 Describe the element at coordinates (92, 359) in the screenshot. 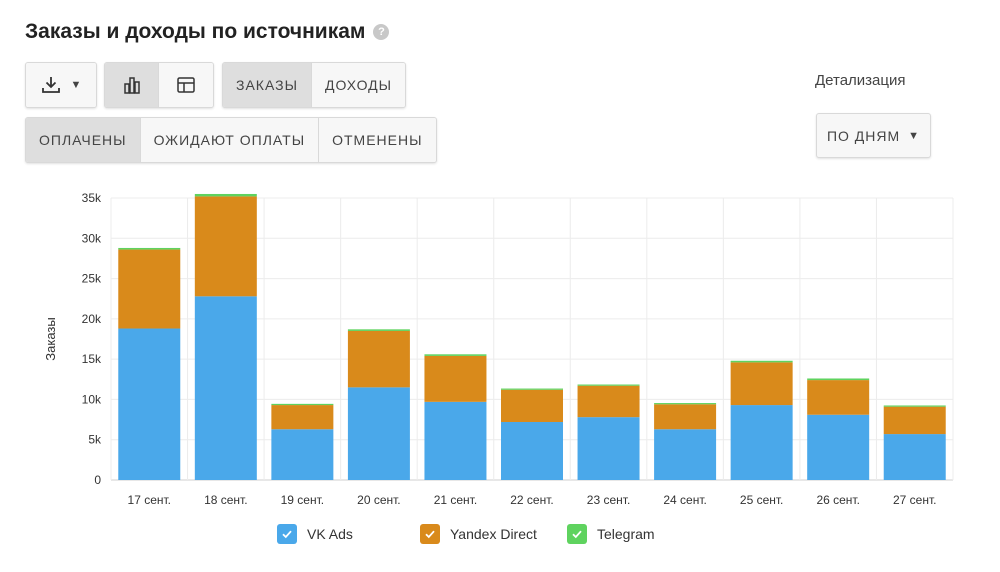

I see `y-tick-label: 15k` at that location.